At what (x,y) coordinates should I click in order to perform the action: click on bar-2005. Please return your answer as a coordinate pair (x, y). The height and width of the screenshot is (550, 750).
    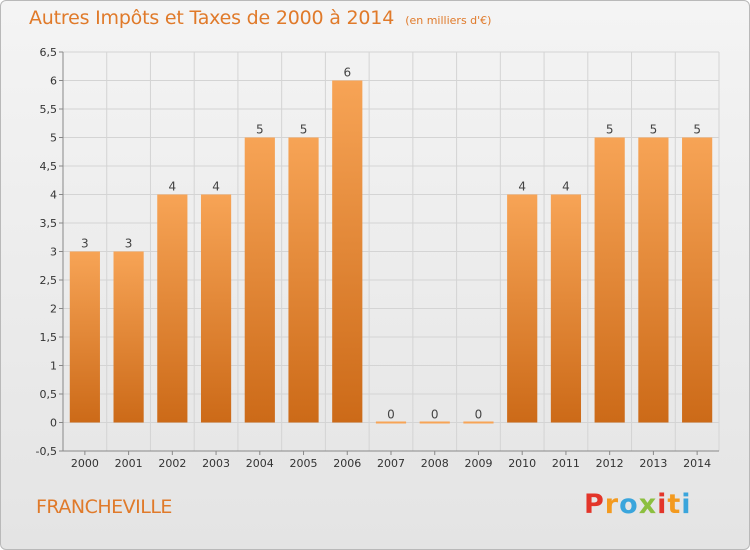
    Looking at the image, I should click on (303, 280).